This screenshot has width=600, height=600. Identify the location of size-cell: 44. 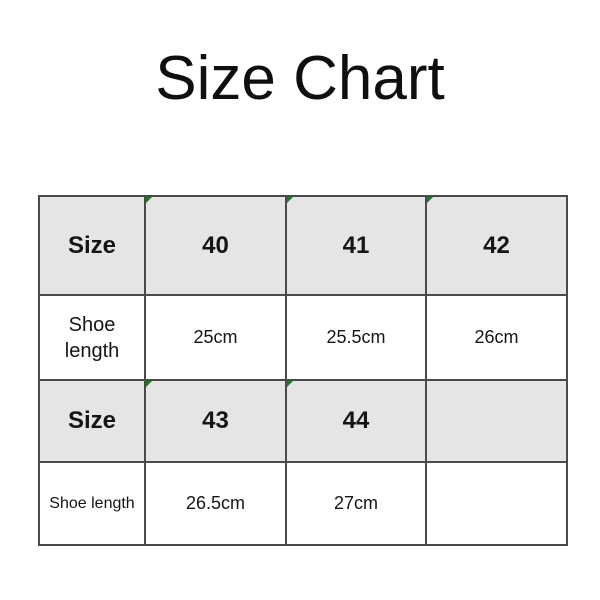
(356, 421).